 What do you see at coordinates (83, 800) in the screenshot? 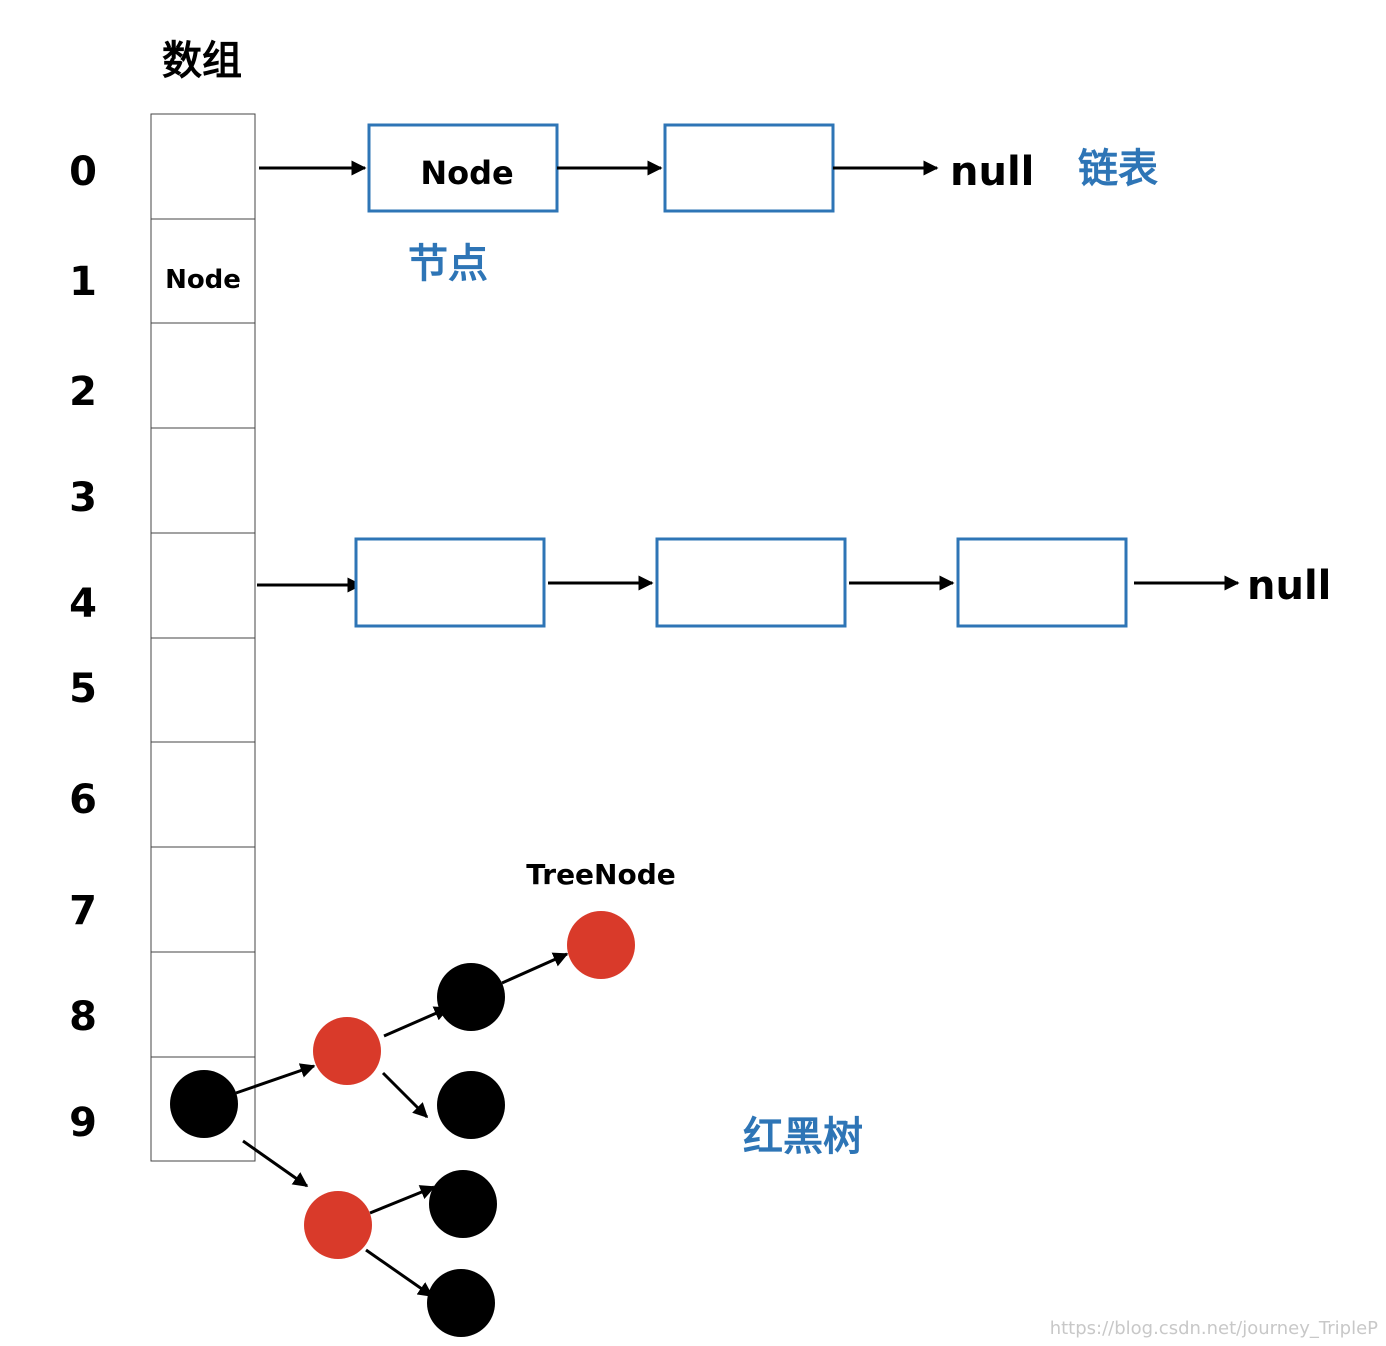
I see `index-label: 6` at bounding box center [83, 800].